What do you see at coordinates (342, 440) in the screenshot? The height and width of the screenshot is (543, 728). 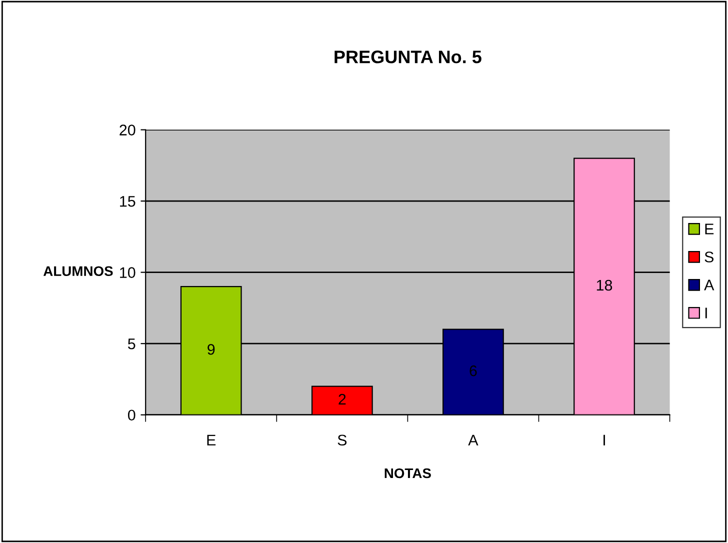 I see `x-tick-label: S` at bounding box center [342, 440].